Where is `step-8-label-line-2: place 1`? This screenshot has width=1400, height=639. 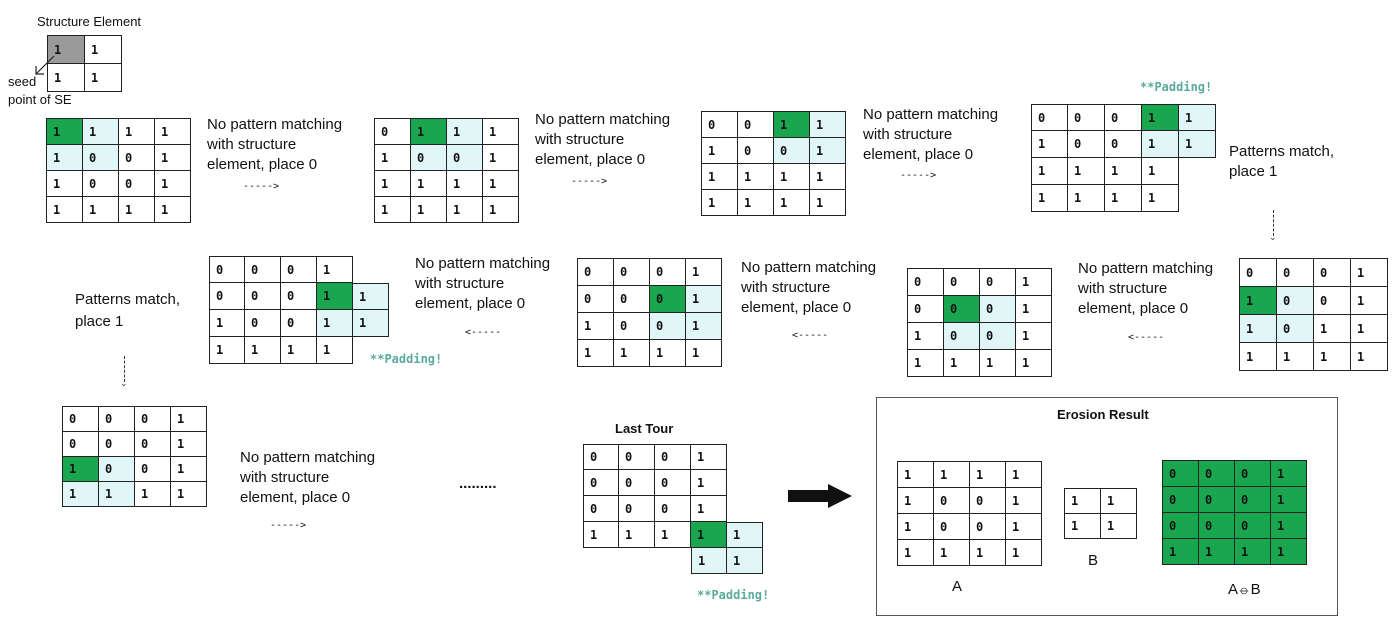 step-8-label-line-2: place 1 is located at coordinates (99, 321).